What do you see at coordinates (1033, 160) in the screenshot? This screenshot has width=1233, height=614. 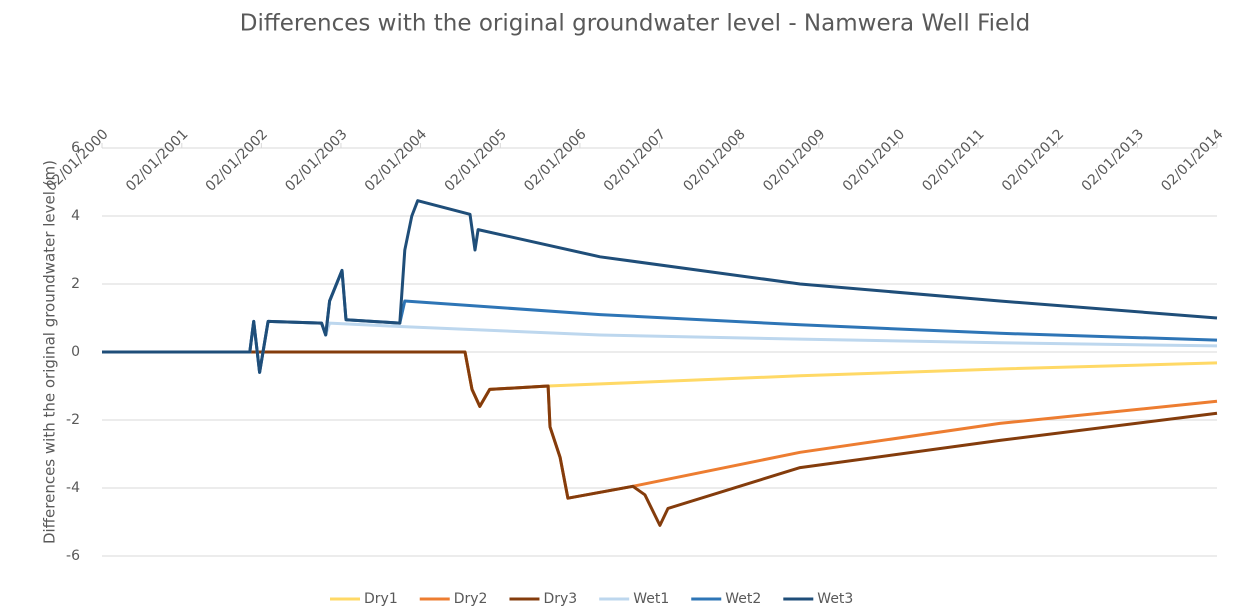 I see `x-tick-label: 02/01/2012` at bounding box center [1033, 160].